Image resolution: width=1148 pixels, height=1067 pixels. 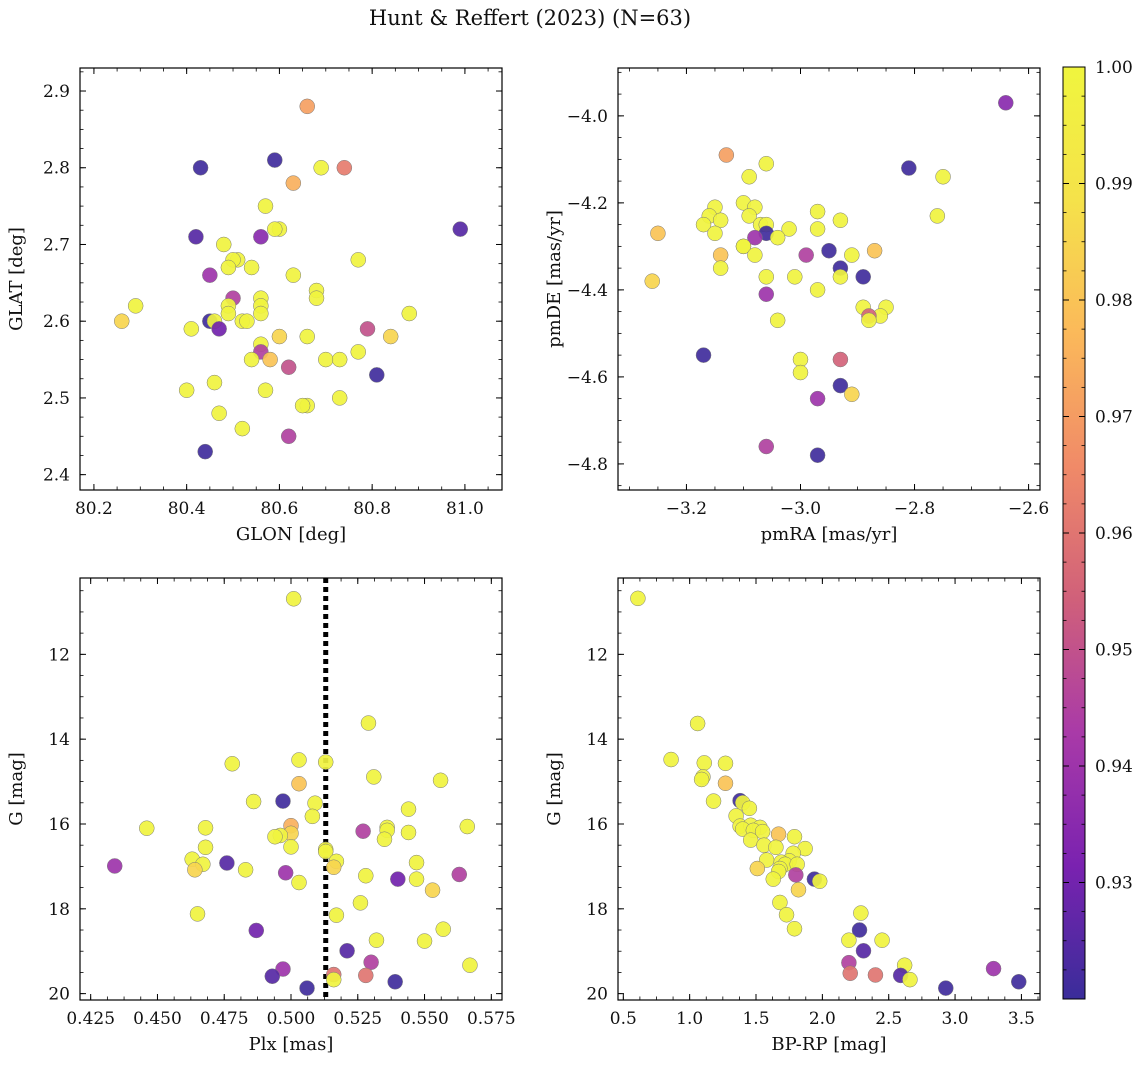 I want to click on x-tick-label: 0.425, so click(x=90, y=1019).